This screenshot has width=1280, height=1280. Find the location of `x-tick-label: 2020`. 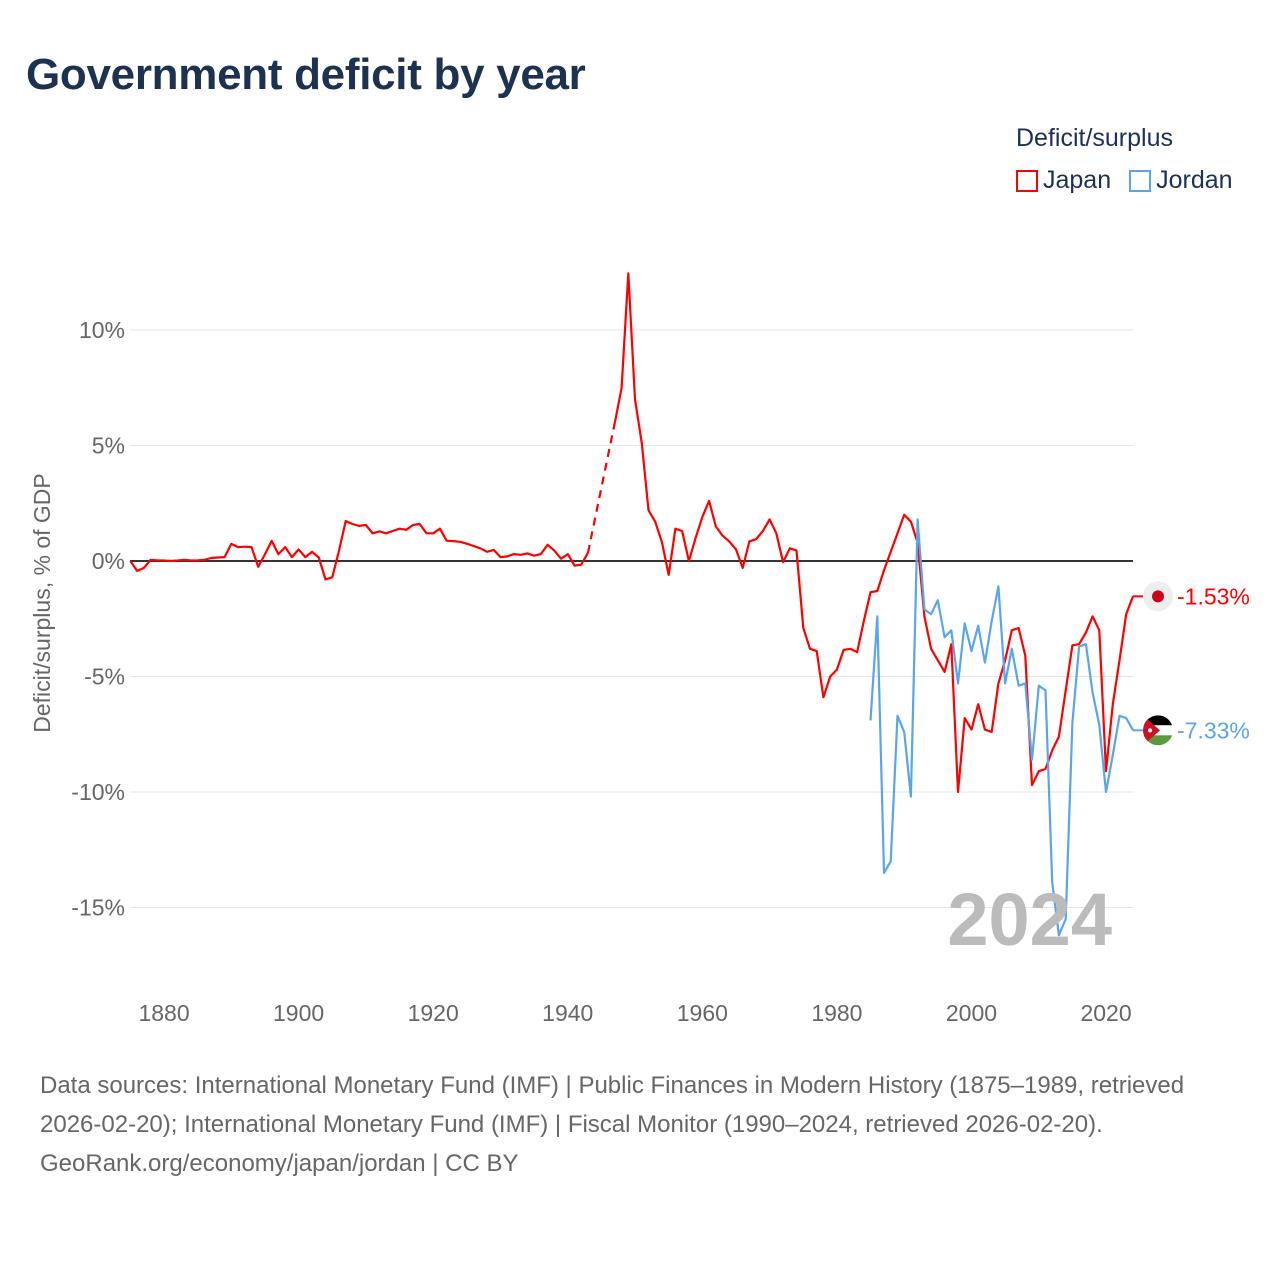

x-tick-label: 2020 is located at coordinates (1105, 1013).